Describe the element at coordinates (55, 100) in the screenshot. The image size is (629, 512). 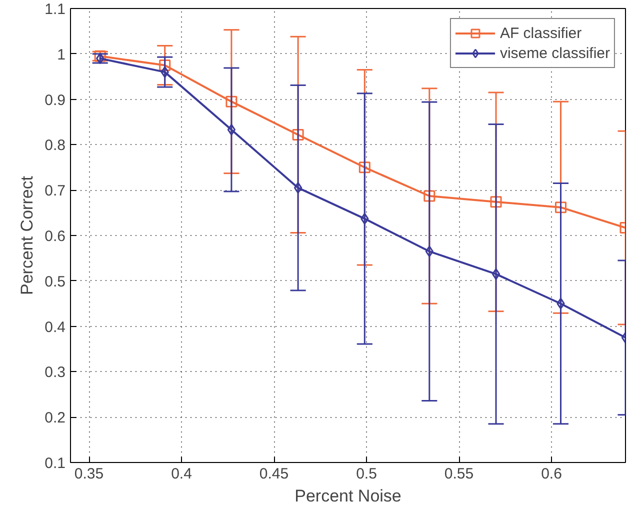
I see `y-tick-label: 0.9` at that location.